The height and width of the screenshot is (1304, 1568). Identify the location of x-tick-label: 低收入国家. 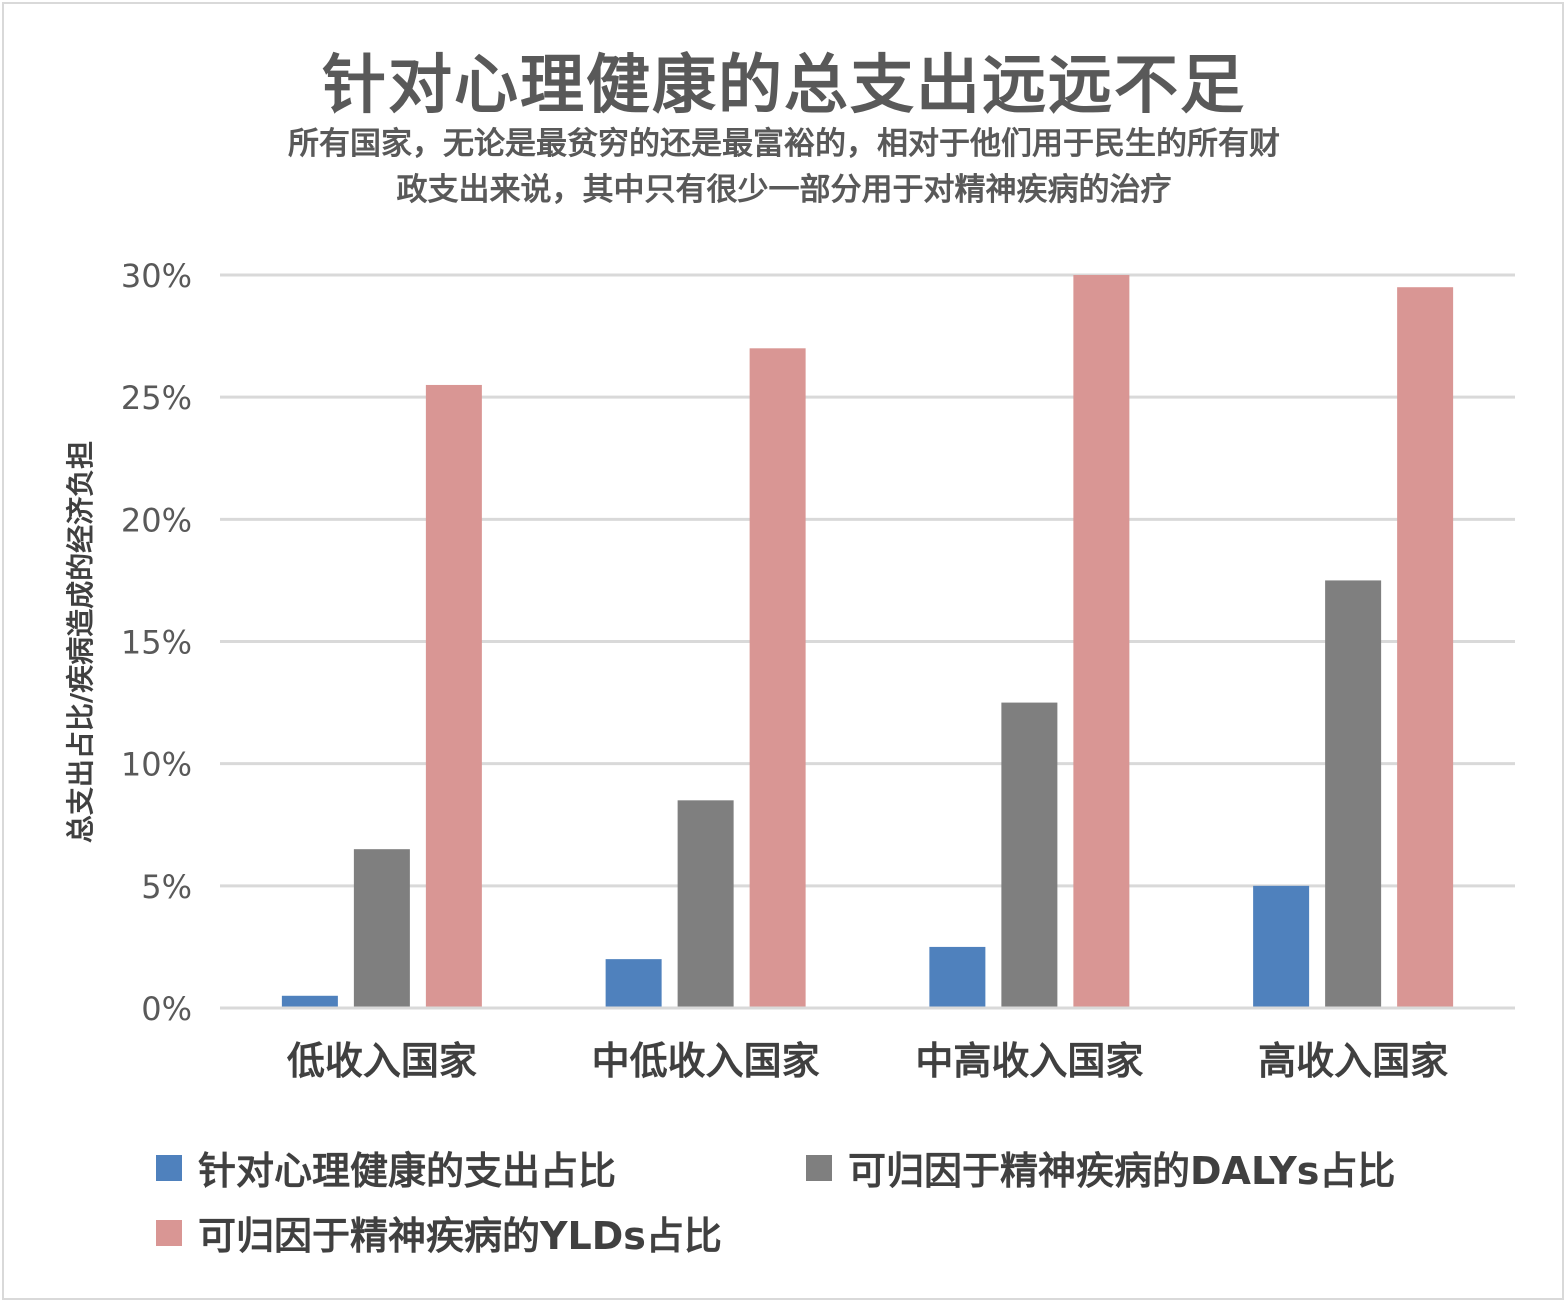
(382, 1061).